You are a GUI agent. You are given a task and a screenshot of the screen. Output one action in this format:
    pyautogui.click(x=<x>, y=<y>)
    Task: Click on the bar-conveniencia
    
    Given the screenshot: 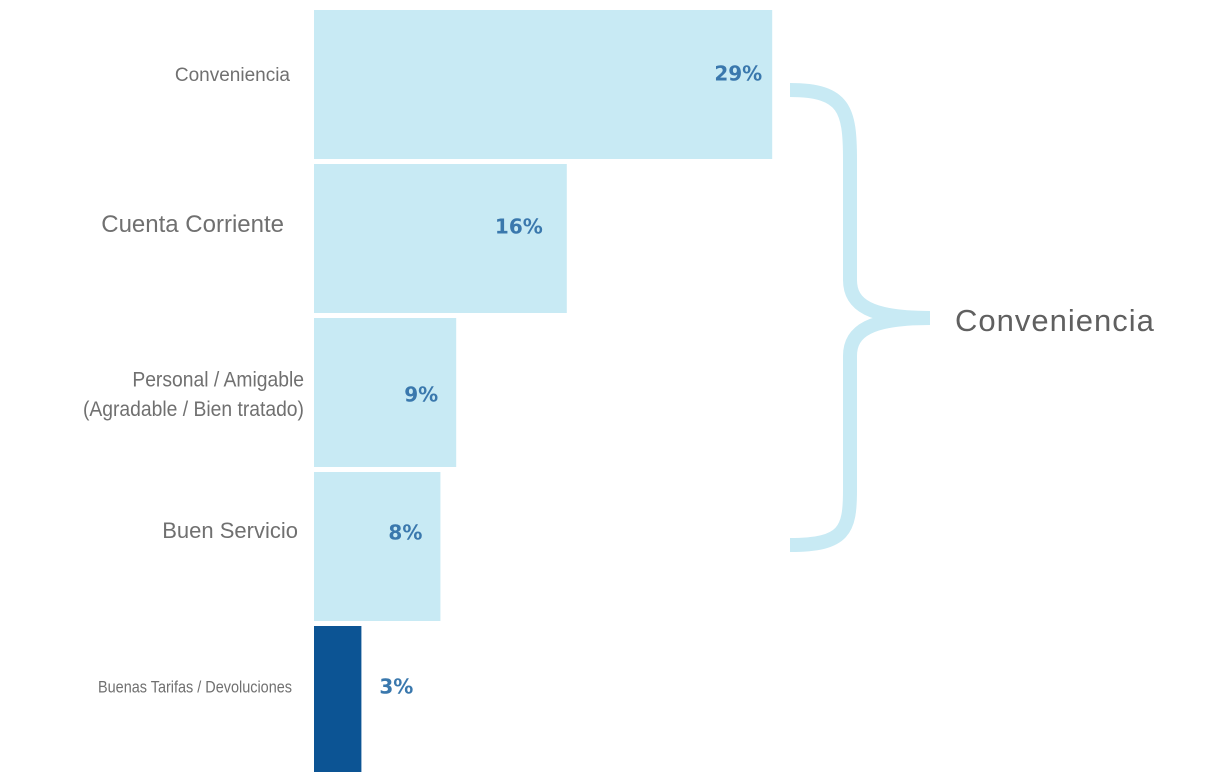 What is the action you would take?
    pyautogui.click(x=543, y=84)
    